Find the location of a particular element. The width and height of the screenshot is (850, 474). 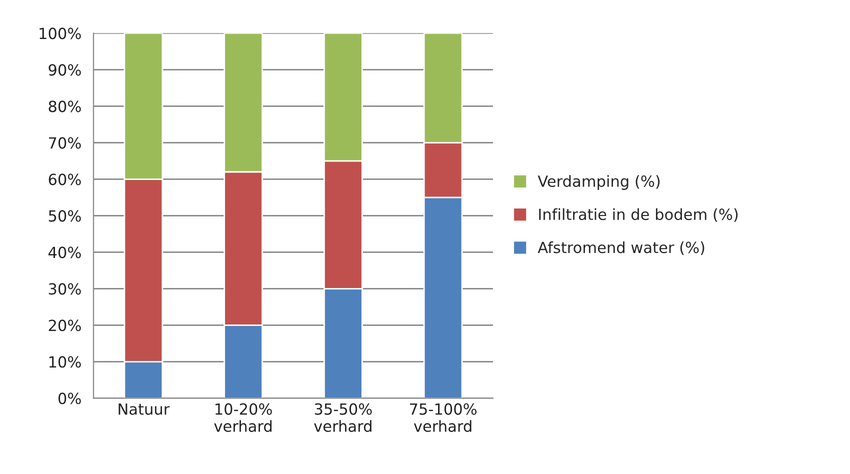

y-tick-label: 100% is located at coordinates (60, 34).